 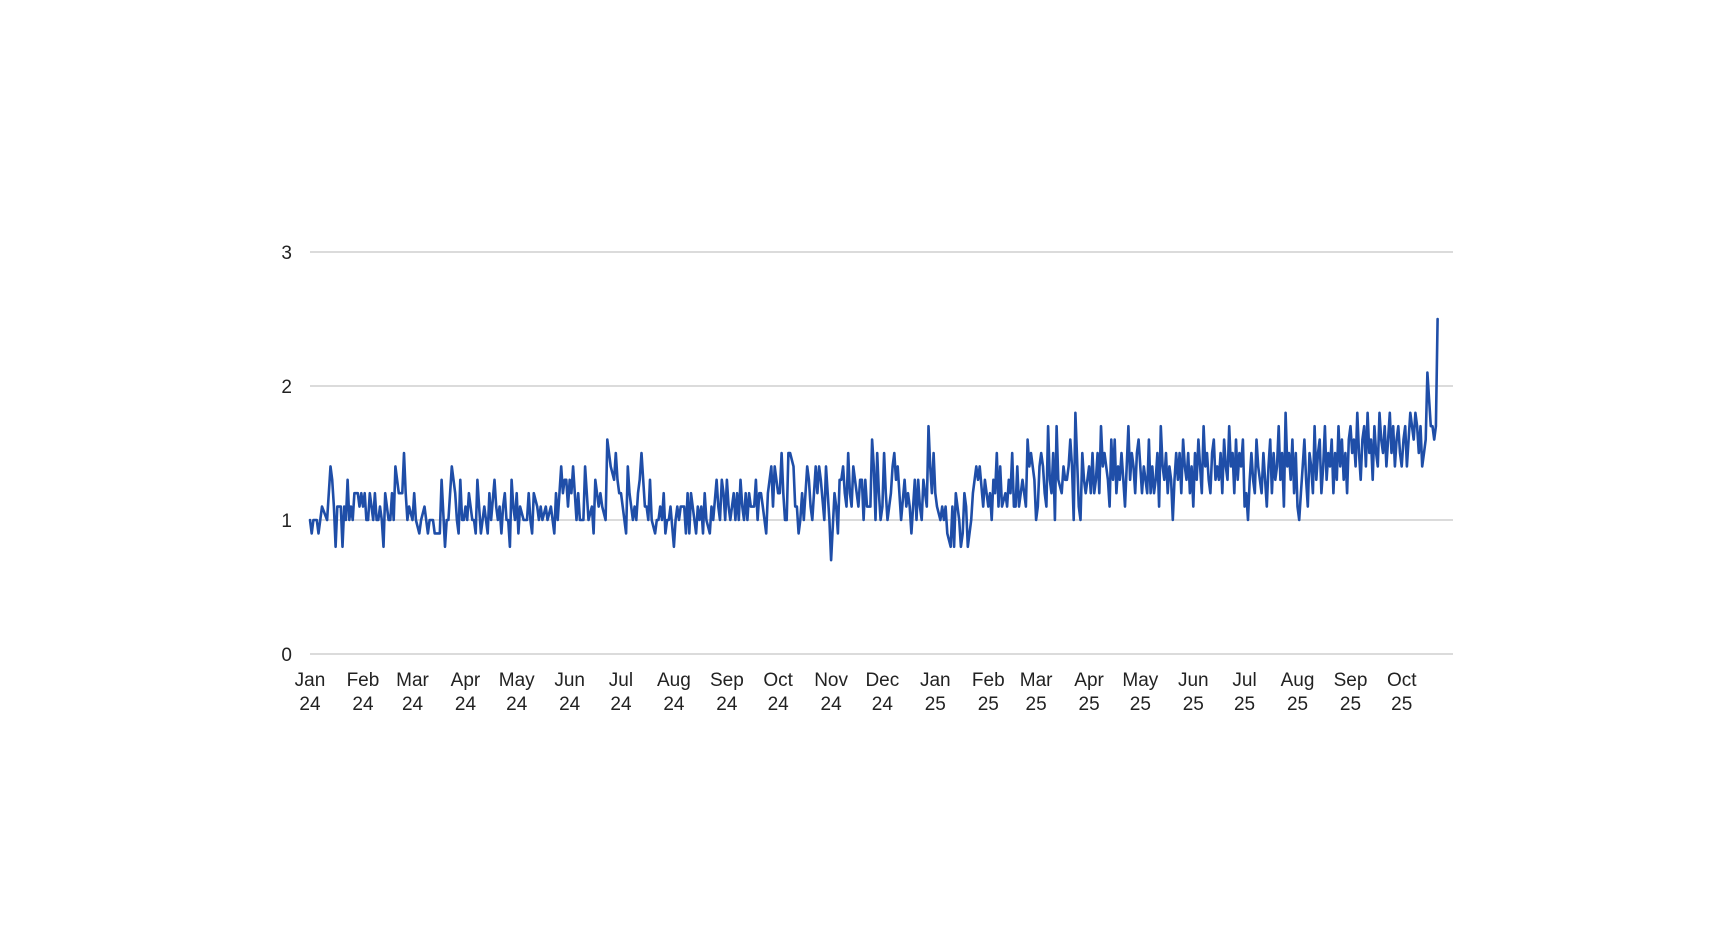 I want to click on x-tick-label: May 25, so click(x=1140, y=692).